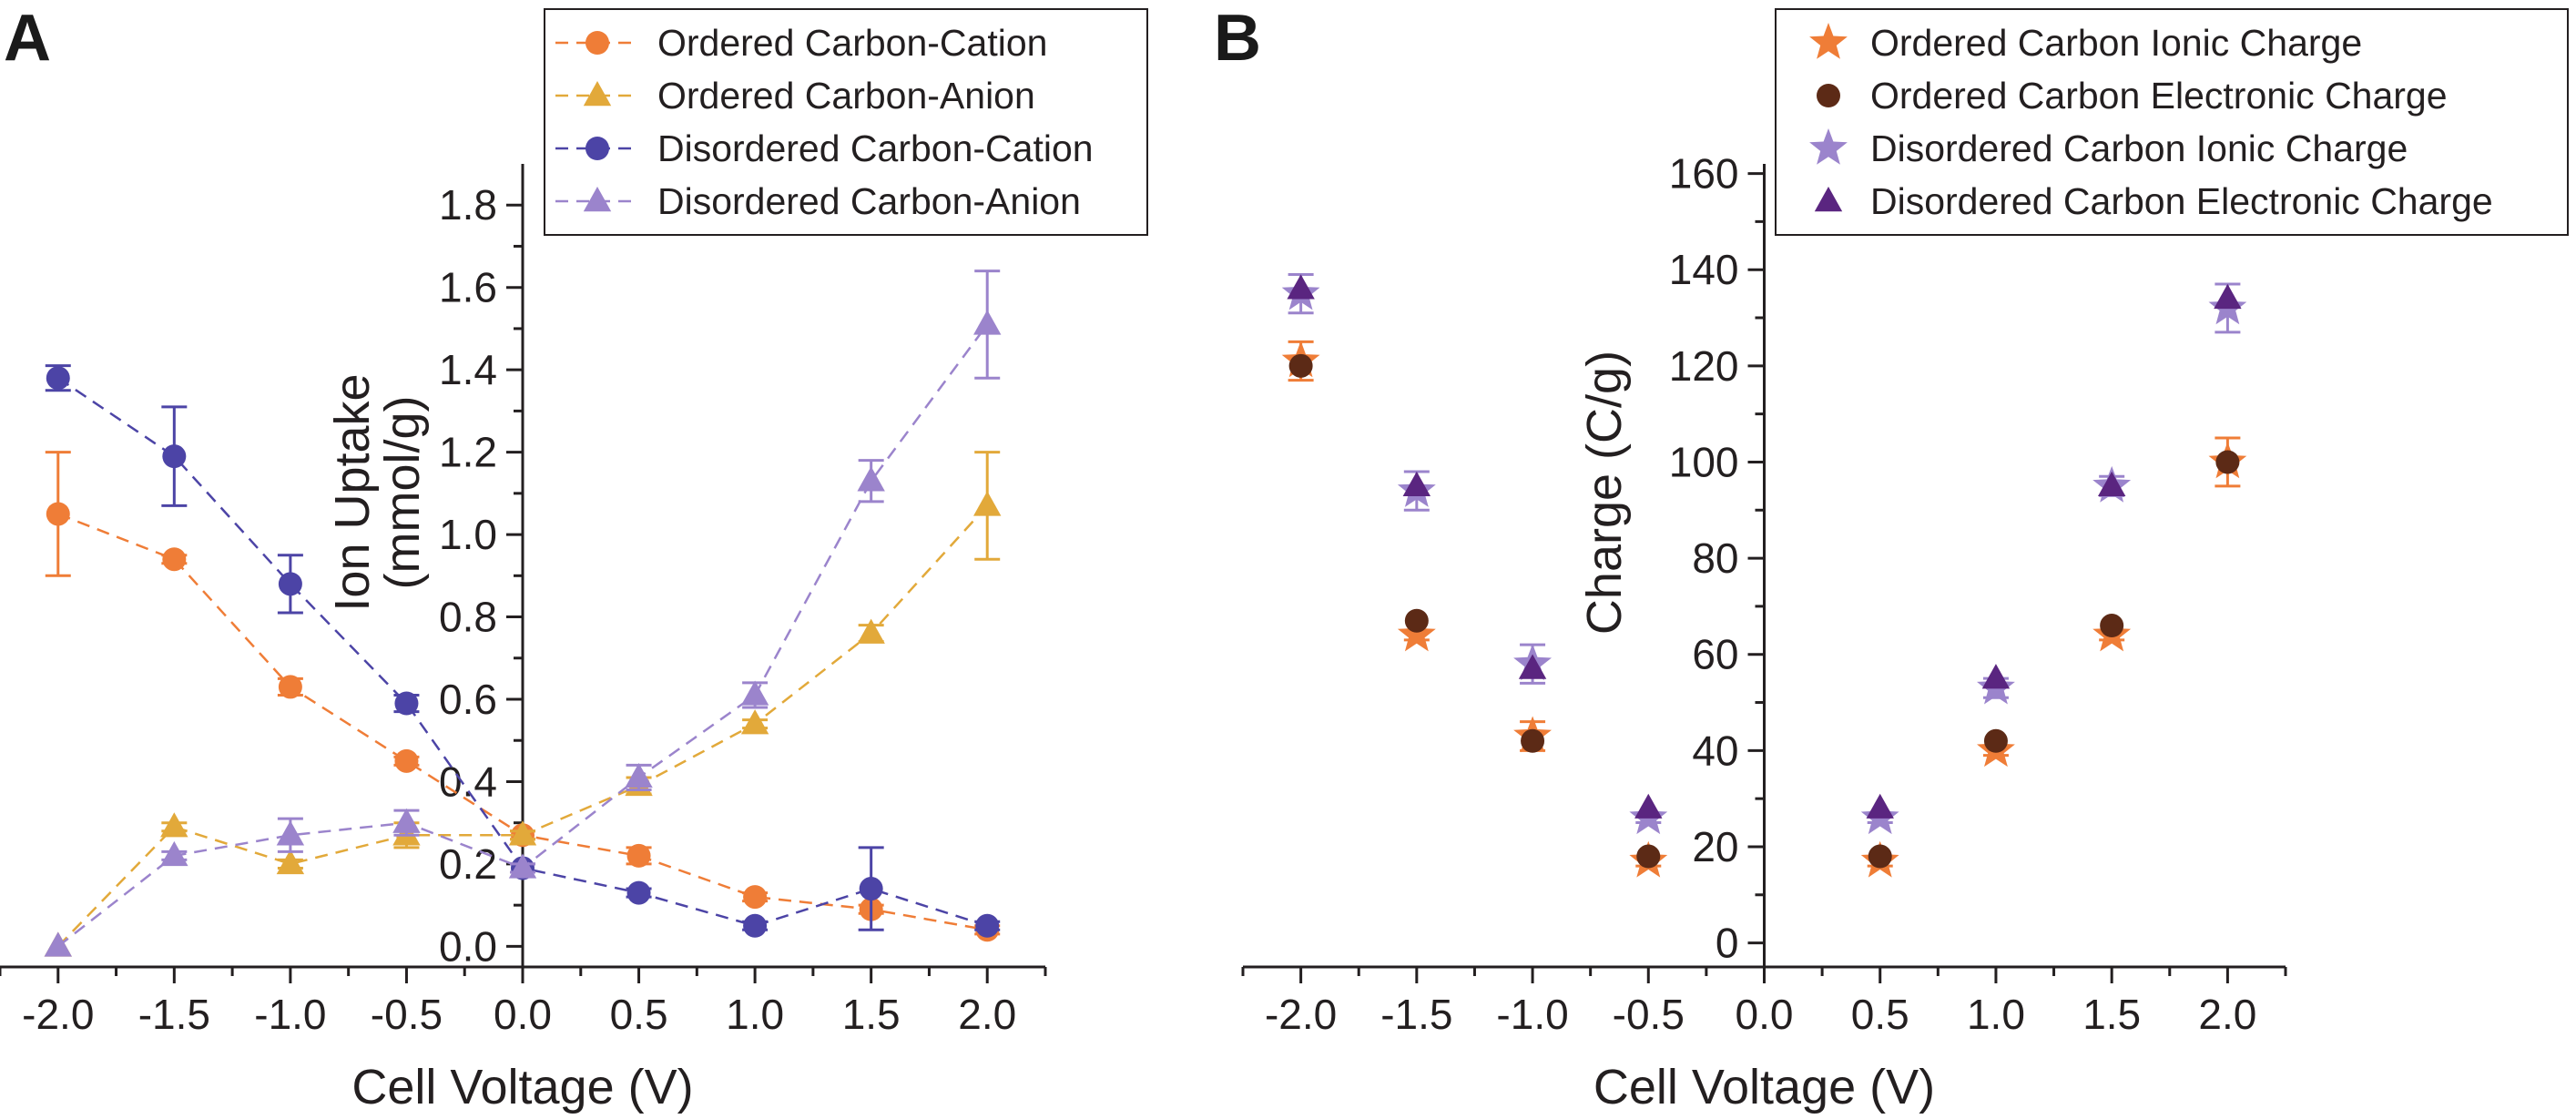 This screenshot has width=2576, height=1119. I want to click on y-axis-label-line1: Ion Uptake, so click(352, 492).